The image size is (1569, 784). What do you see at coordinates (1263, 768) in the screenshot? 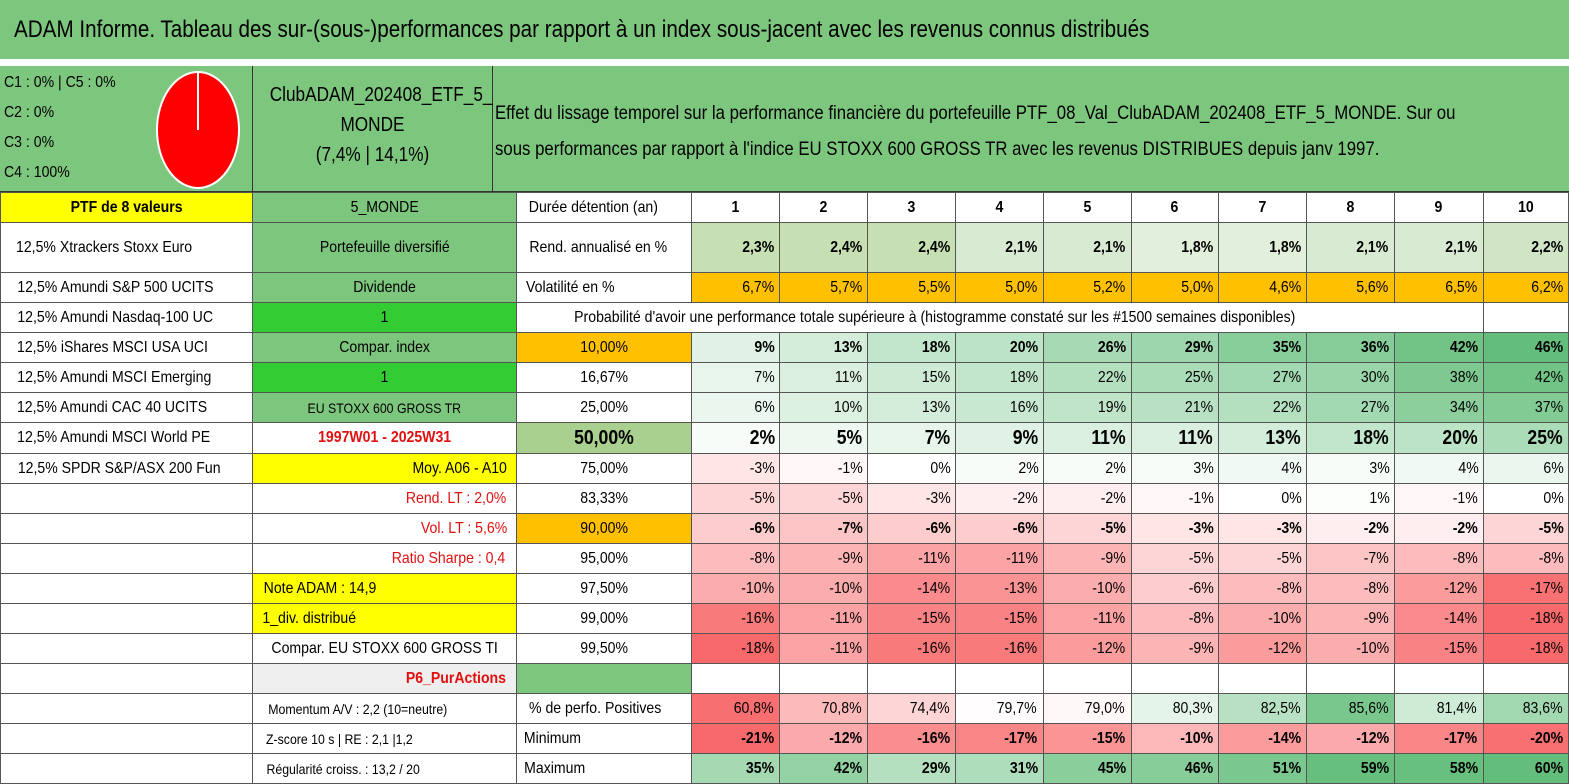
I see `maximum-value: 51%` at bounding box center [1263, 768].